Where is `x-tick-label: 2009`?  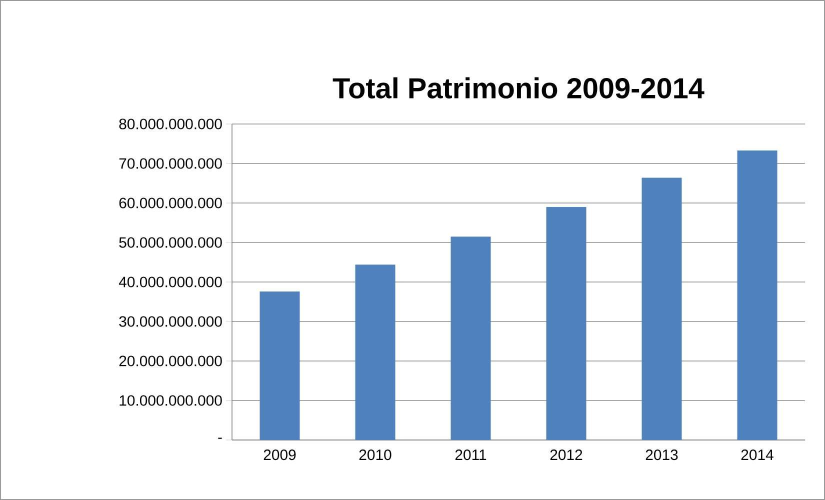 x-tick-label: 2009 is located at coordinates (280, 455).